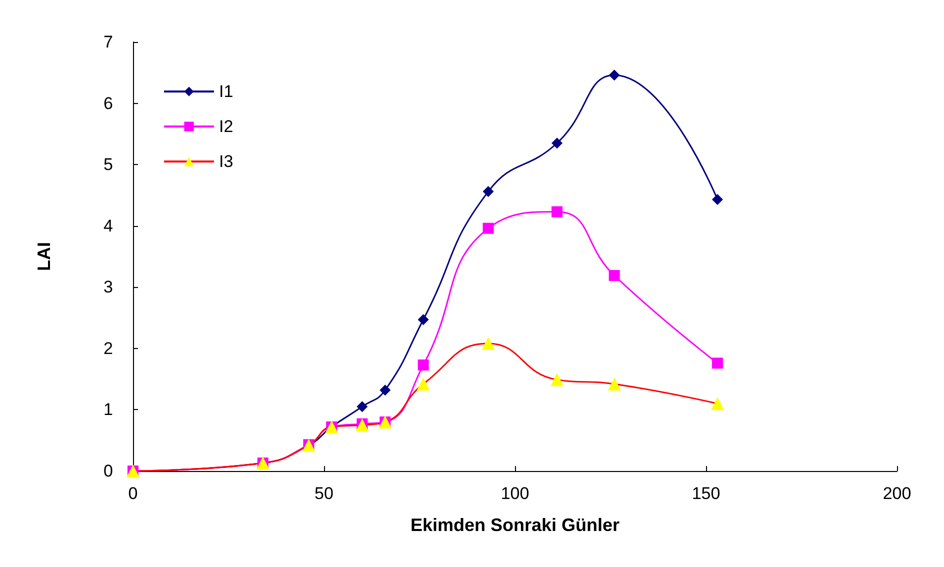 The height and width of the screenshot is (567, 944). What do you see at coordinates (108, 287) in the screenshot?
I see `y-tick-label: 3` at bounding box center [108, 287].